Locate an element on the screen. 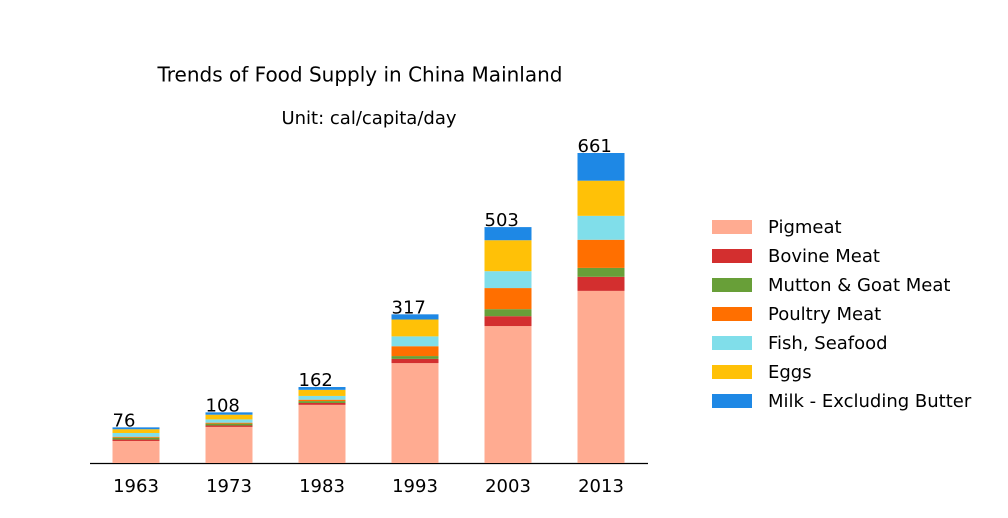  legend-label: Milk - Excluding Butter is located at coordinates (870, 401).